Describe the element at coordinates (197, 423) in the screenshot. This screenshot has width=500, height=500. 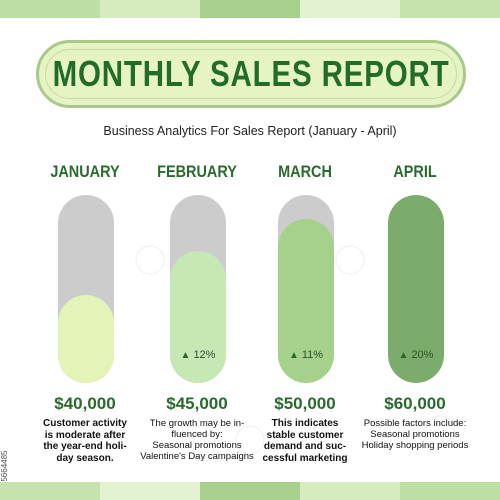
I see `description-line: The growth may be in-` at that location.